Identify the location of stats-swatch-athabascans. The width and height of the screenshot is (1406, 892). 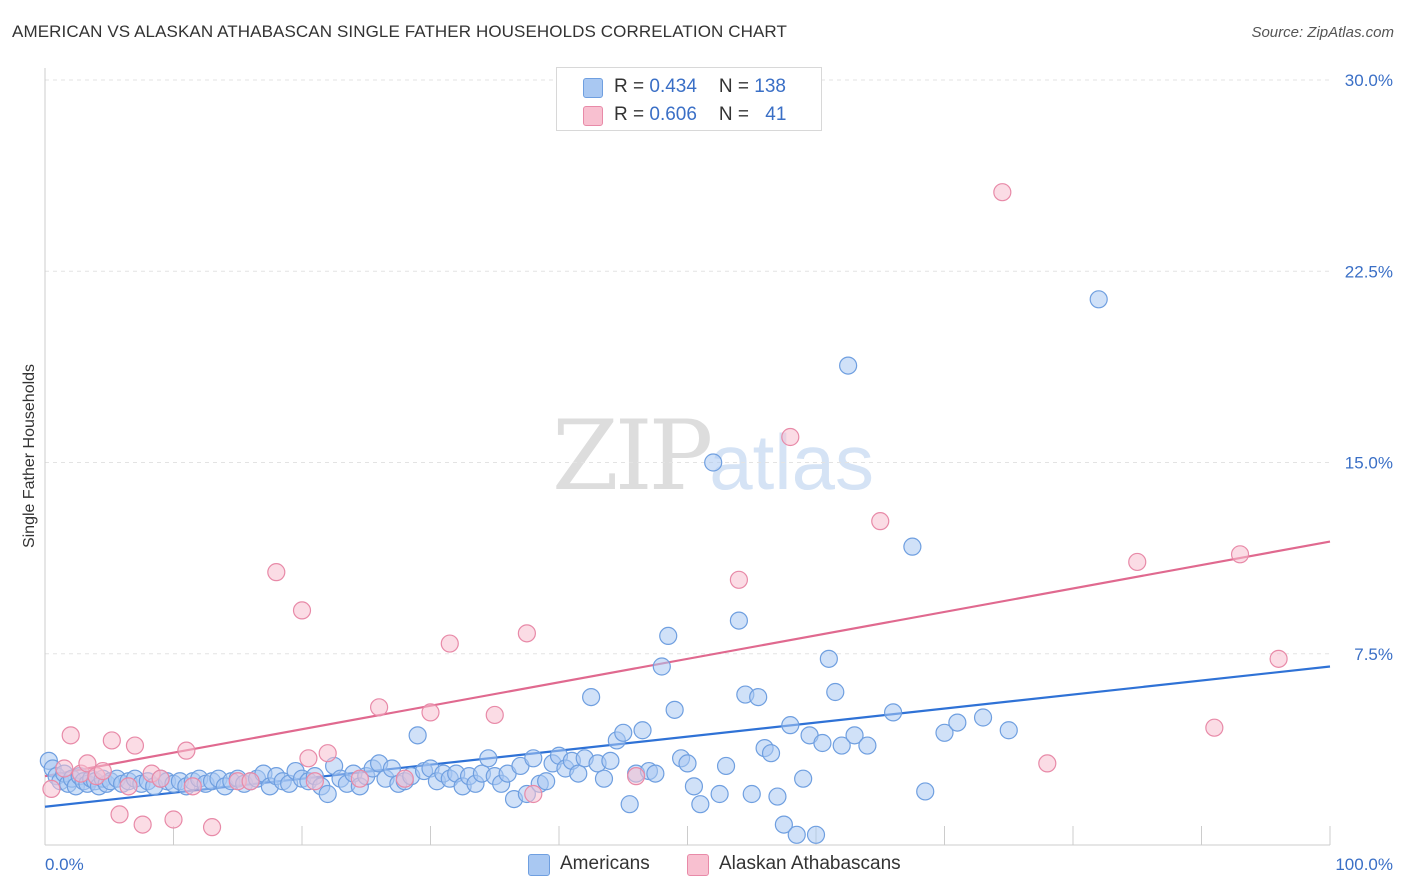
(593, 116).